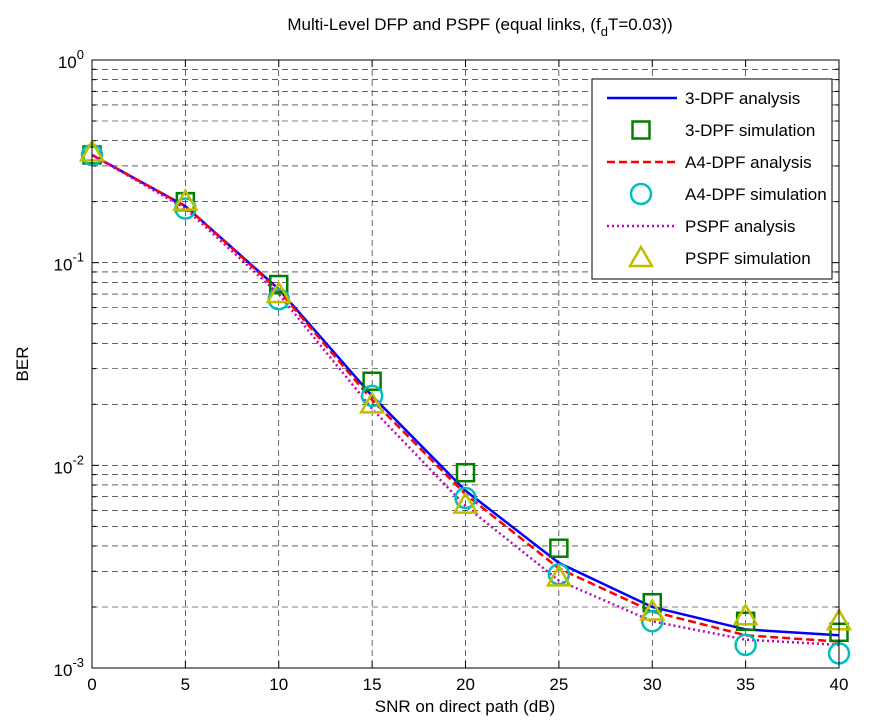 Image resolution: width=869 pixels, height=723 pixels. What do you see at coordinates (740, 226) in the screenshot?
I see `legend-label: PSPF analysis` at bounding box center [740, 226].